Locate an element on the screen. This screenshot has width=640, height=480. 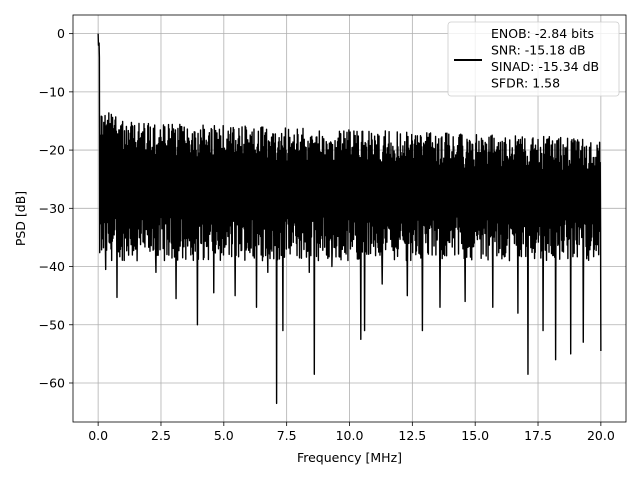
x-tick-label: 7.5 is located at coordinates (287, 435).